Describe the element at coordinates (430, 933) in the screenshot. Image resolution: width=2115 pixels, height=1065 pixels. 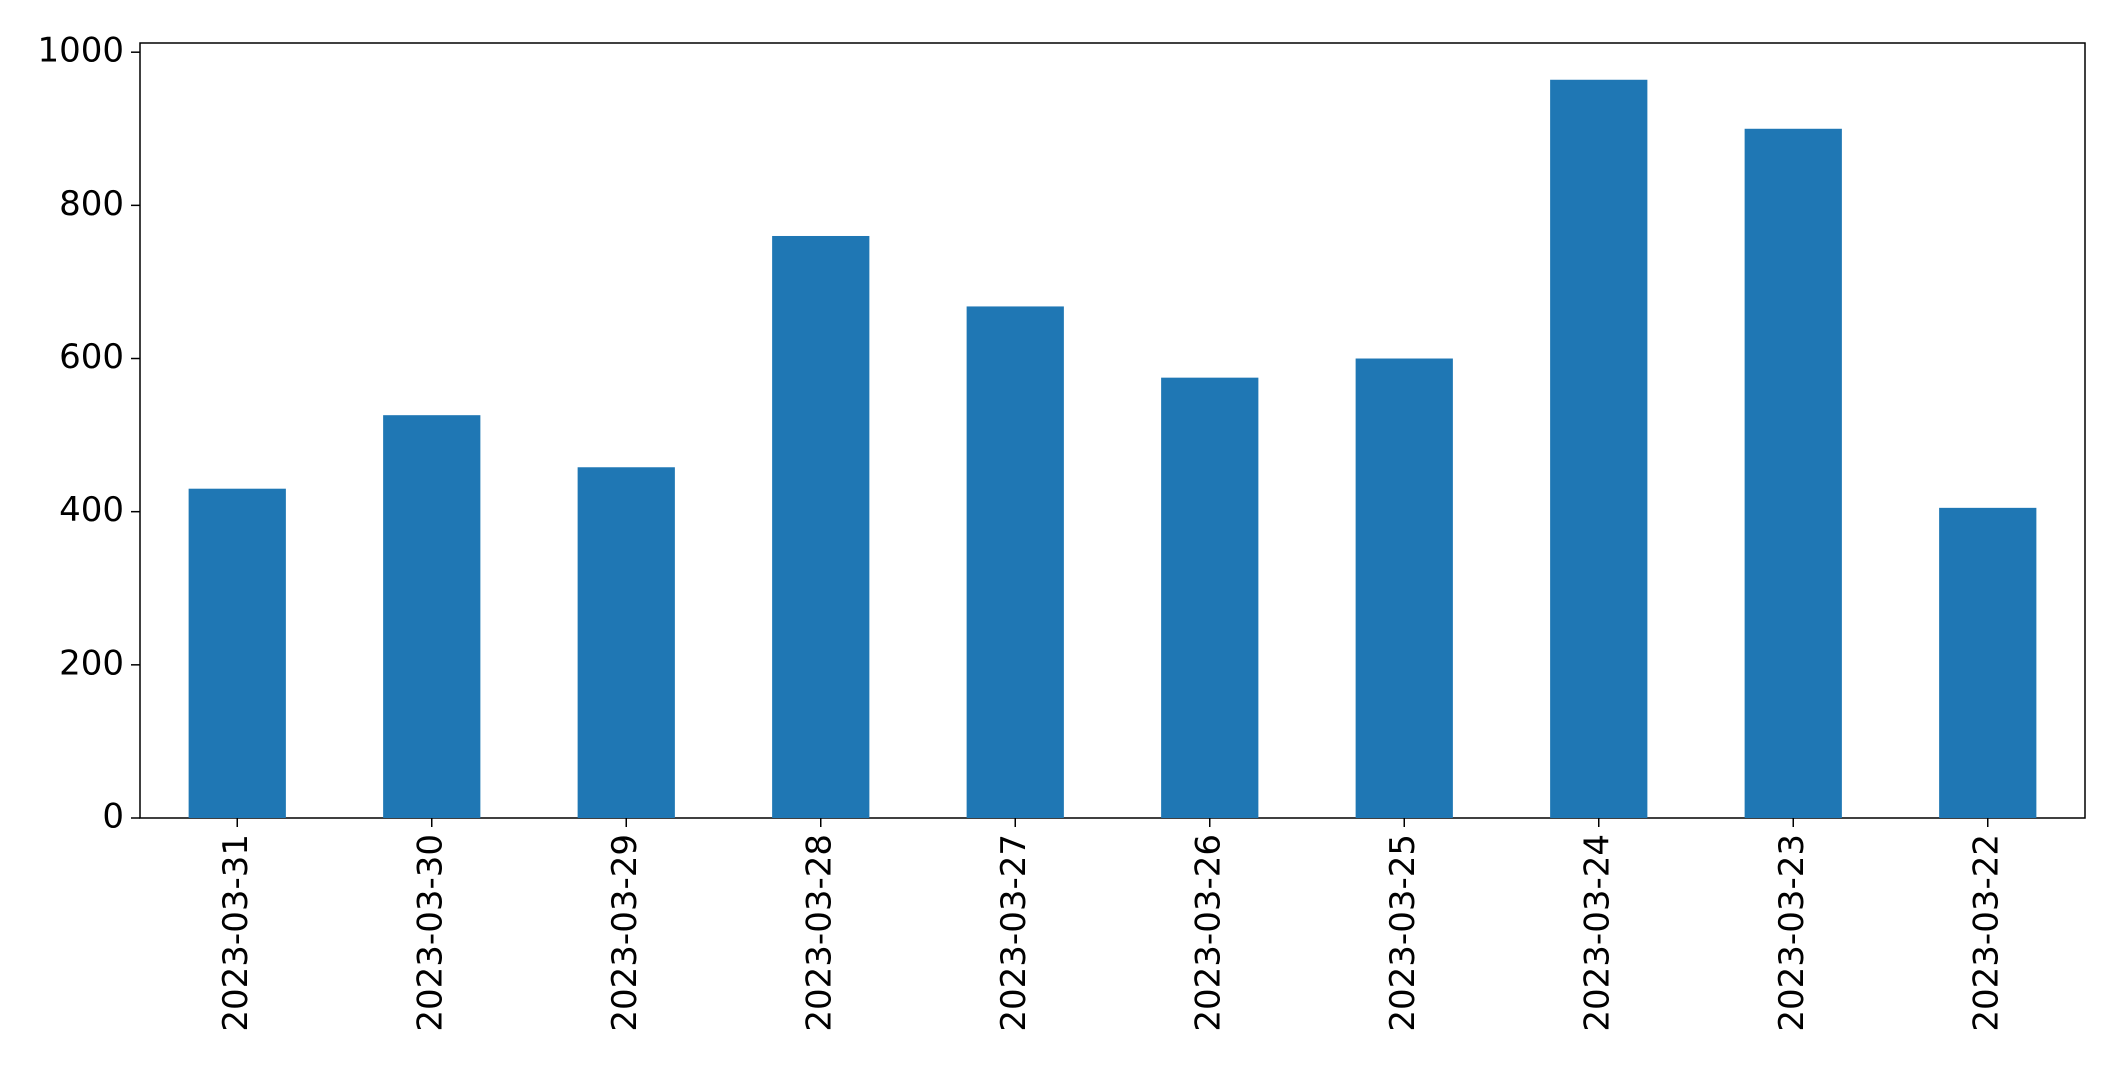
I see `x-tick-label: 2023-03-30` at that location.